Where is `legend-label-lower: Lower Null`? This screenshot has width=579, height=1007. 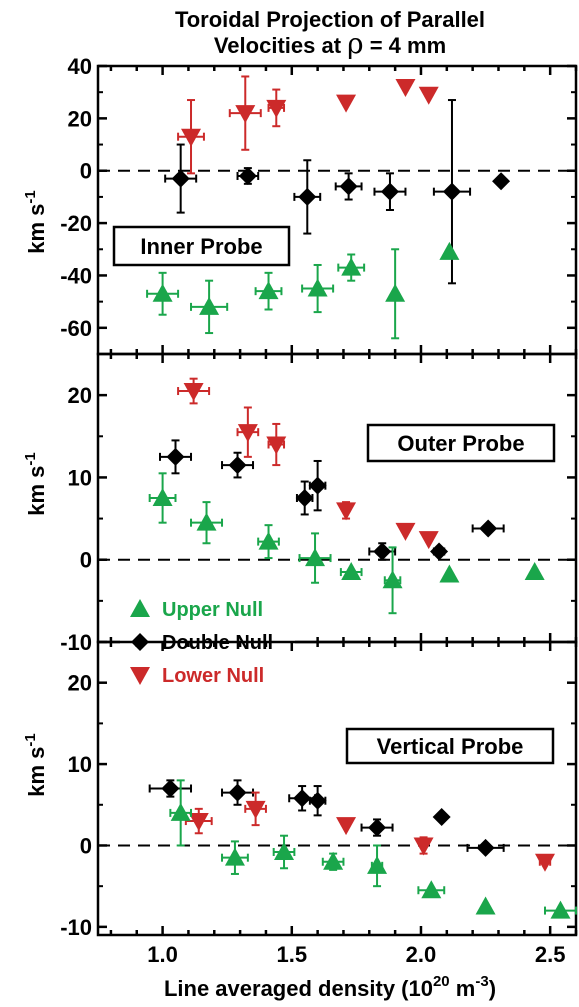
legend-label-lower: Lower Null is located at coordinates (213, 676).